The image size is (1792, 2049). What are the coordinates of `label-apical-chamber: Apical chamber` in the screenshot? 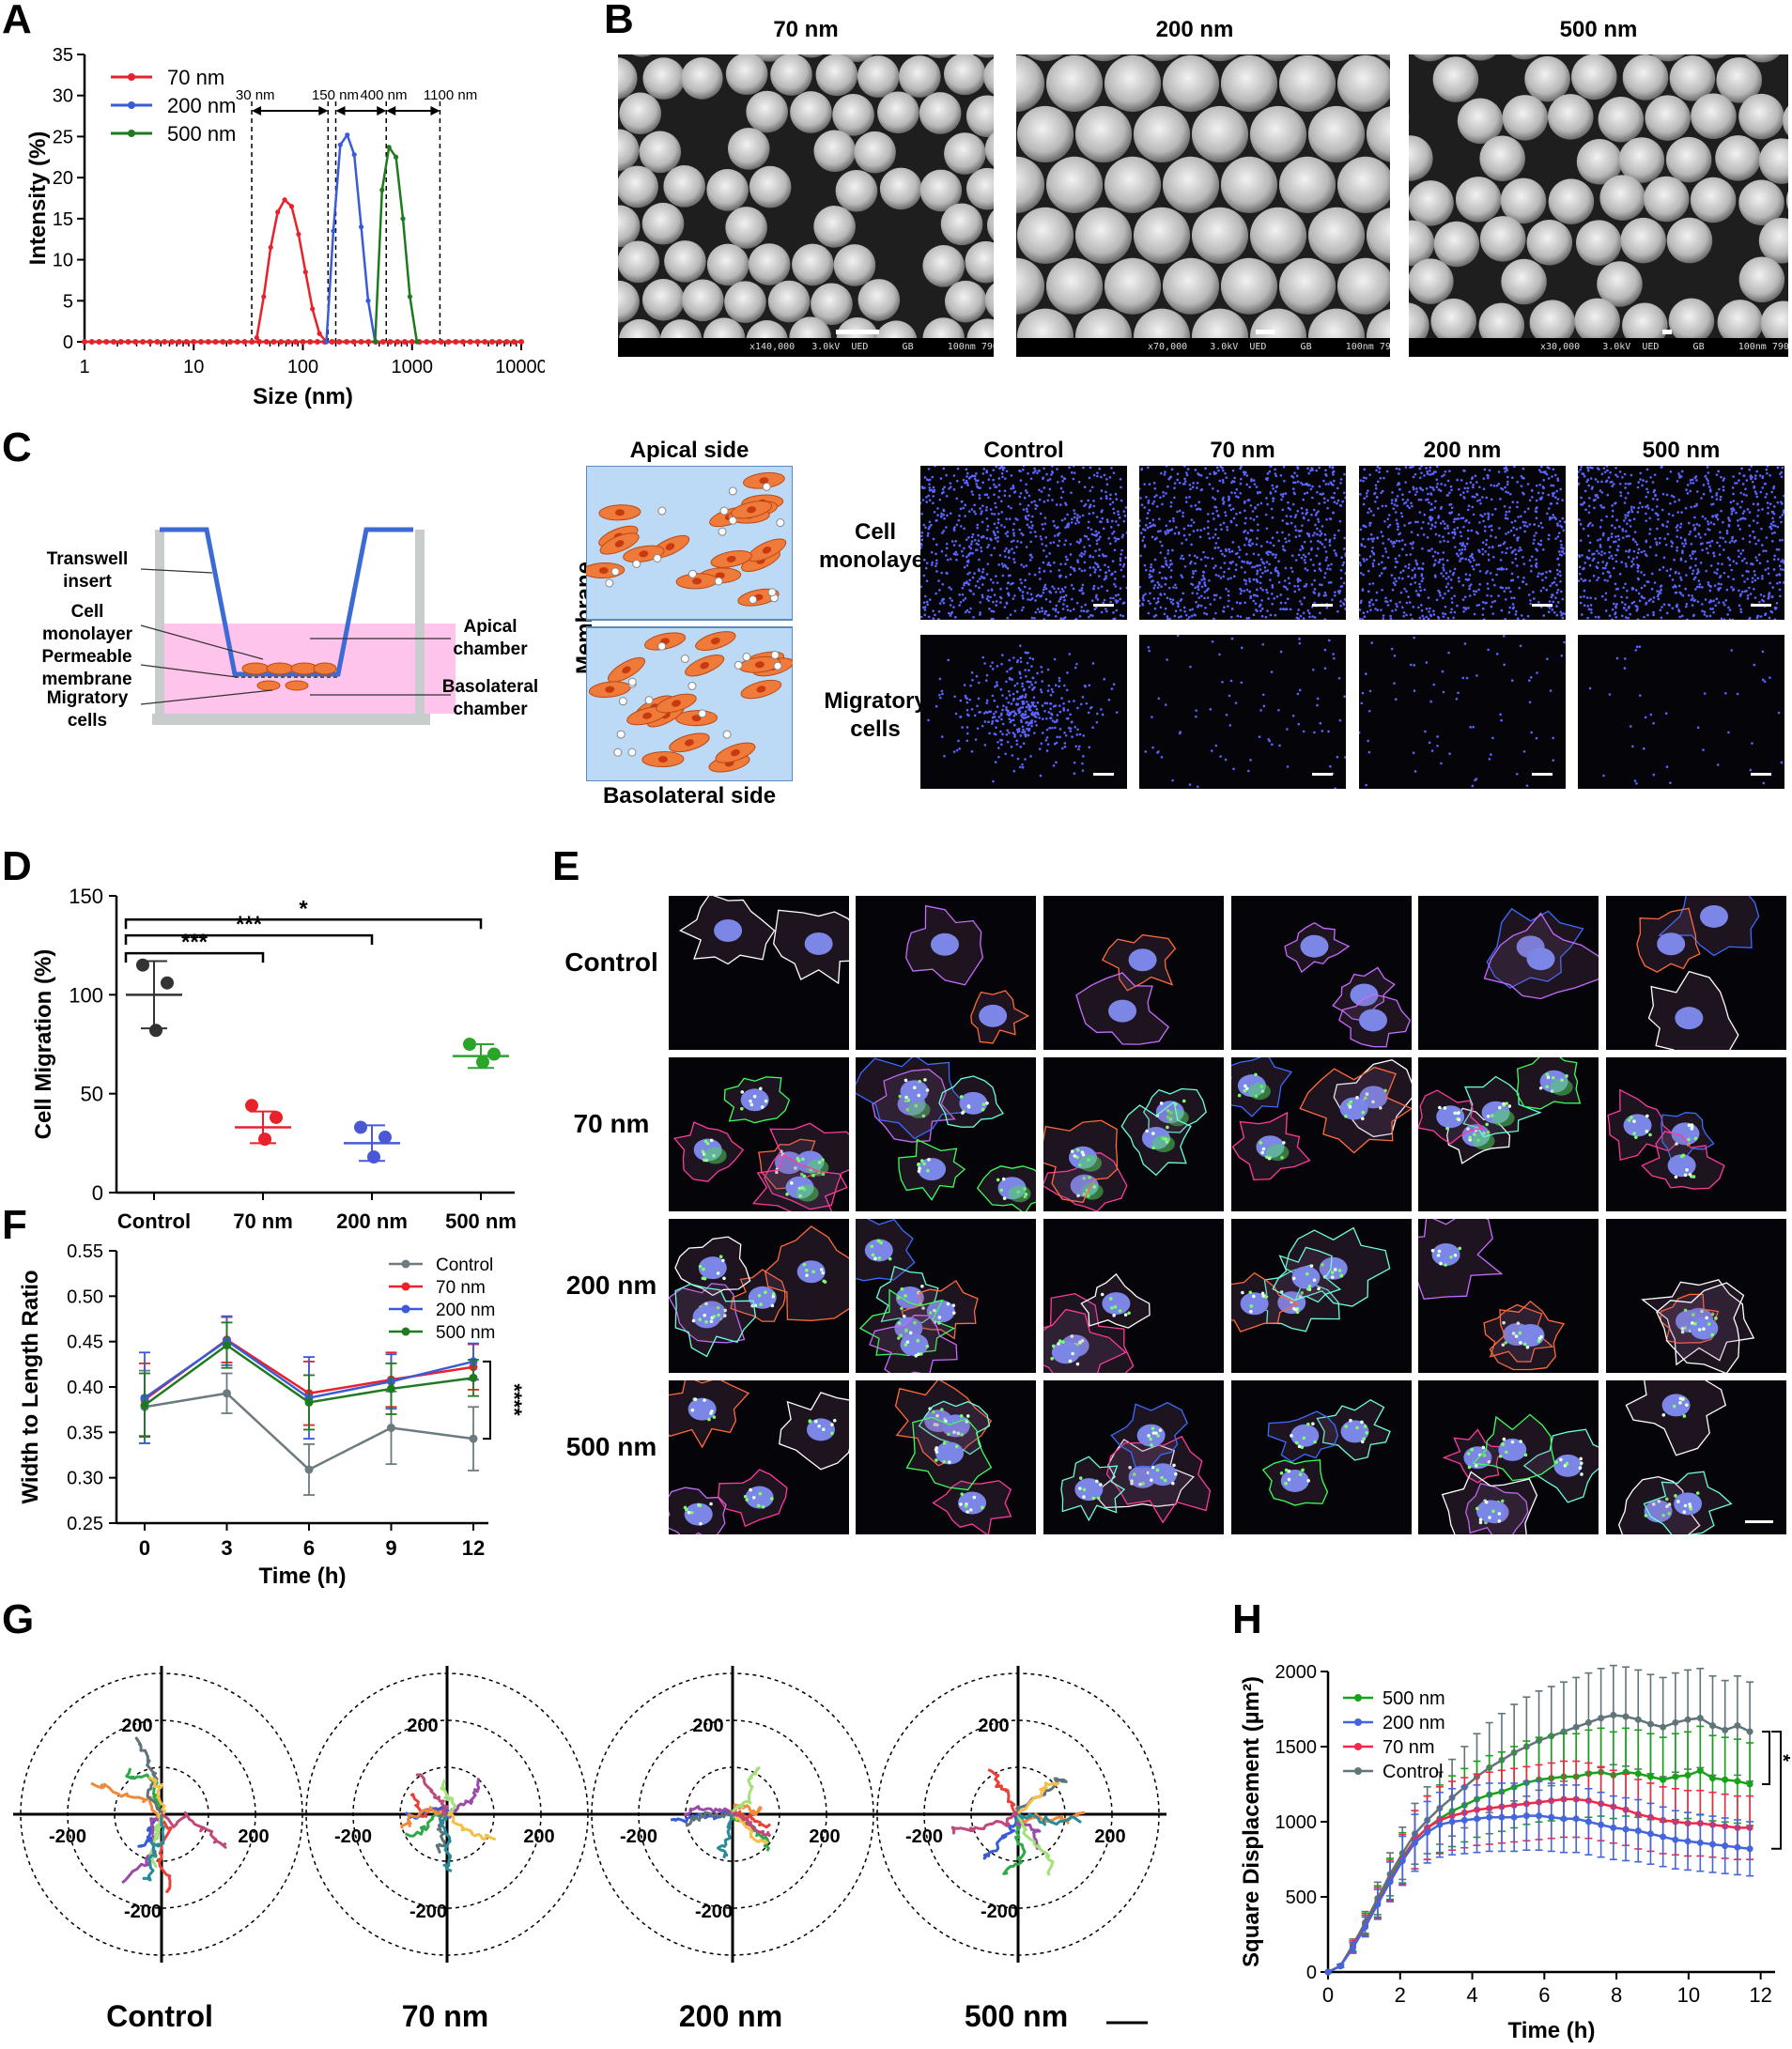 It's located at (490, 638).